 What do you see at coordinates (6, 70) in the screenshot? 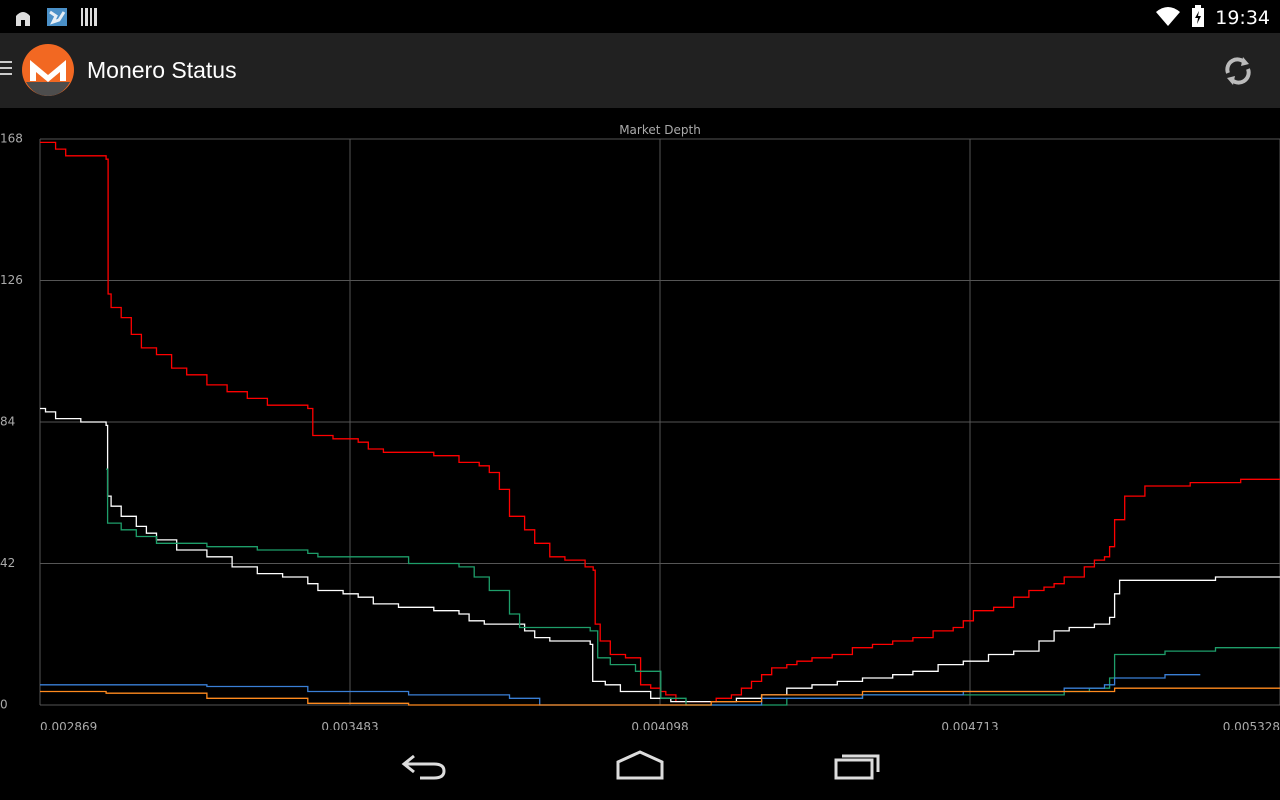
I see `menu-icon` at bounding box center [6, 70].